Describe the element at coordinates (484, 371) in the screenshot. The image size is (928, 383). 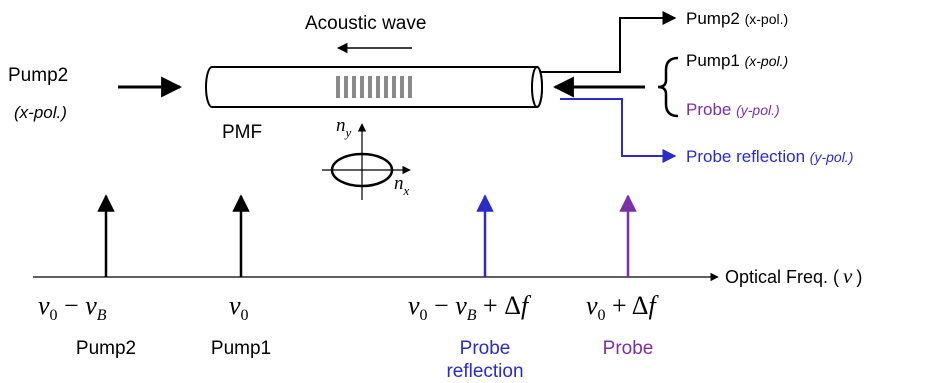
I see `label-probe-reflection-2: reflection` at that location.